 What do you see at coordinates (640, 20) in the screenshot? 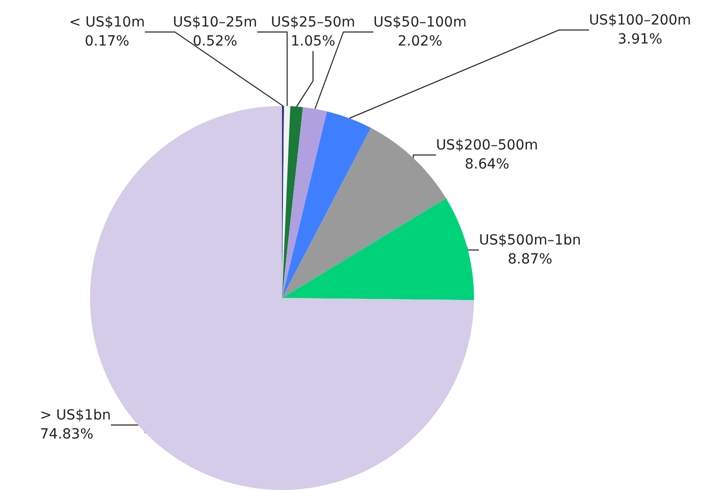
I see `slice-label: US$100–200m` at bounding box center [640, 20].